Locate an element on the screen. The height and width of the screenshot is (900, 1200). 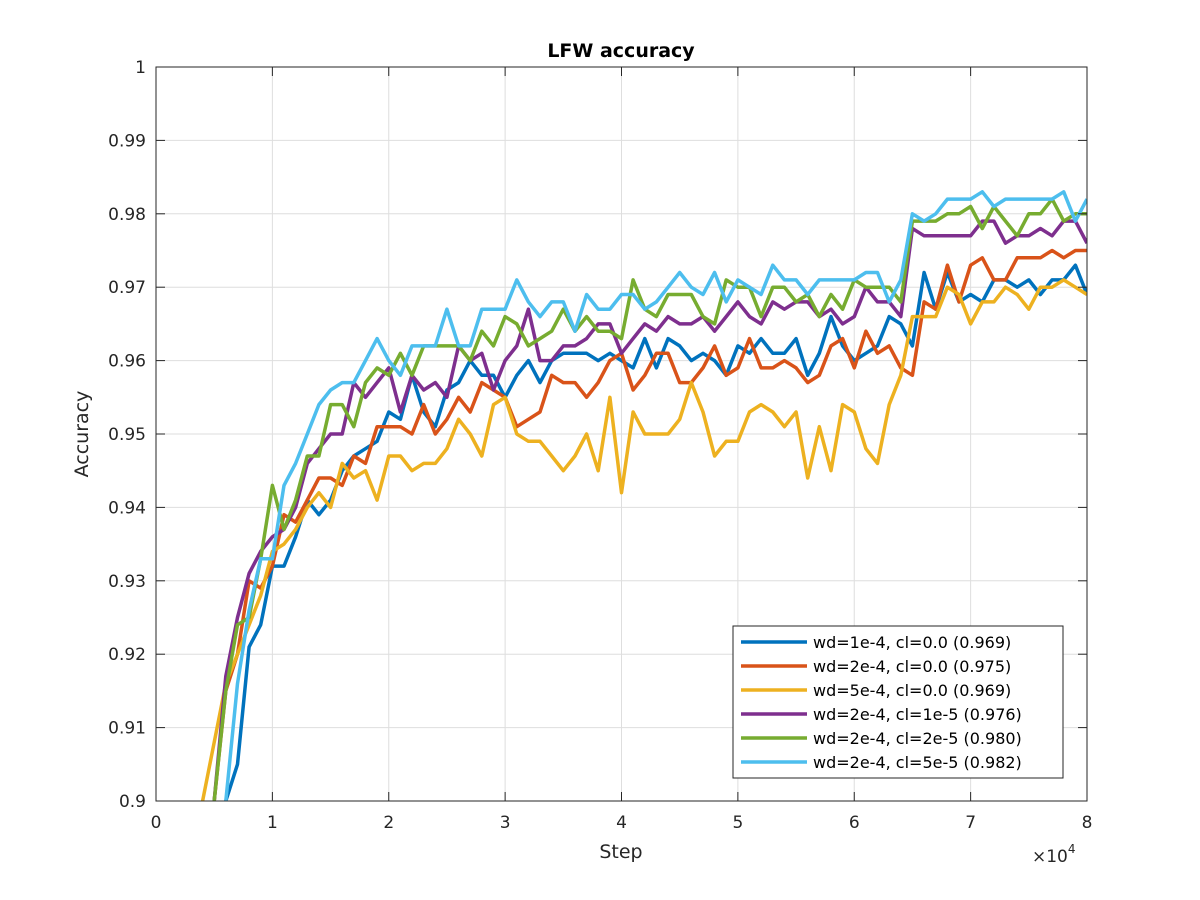
legend-label-5: wd=2e-4, cl=2e-5 (0.980) is located at coordinates (917, 738).